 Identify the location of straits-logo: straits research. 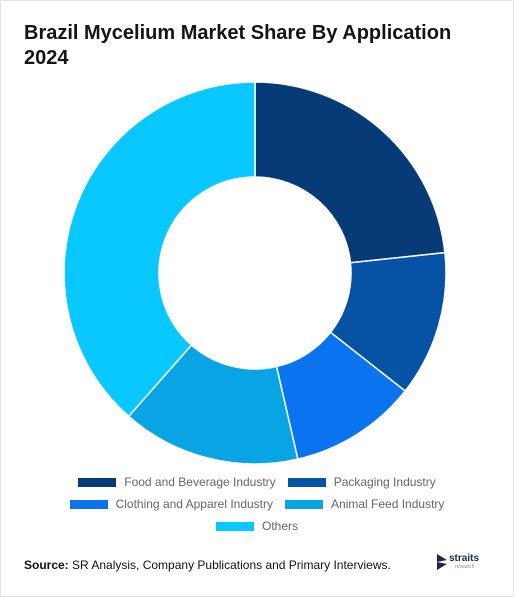
(467, 562).